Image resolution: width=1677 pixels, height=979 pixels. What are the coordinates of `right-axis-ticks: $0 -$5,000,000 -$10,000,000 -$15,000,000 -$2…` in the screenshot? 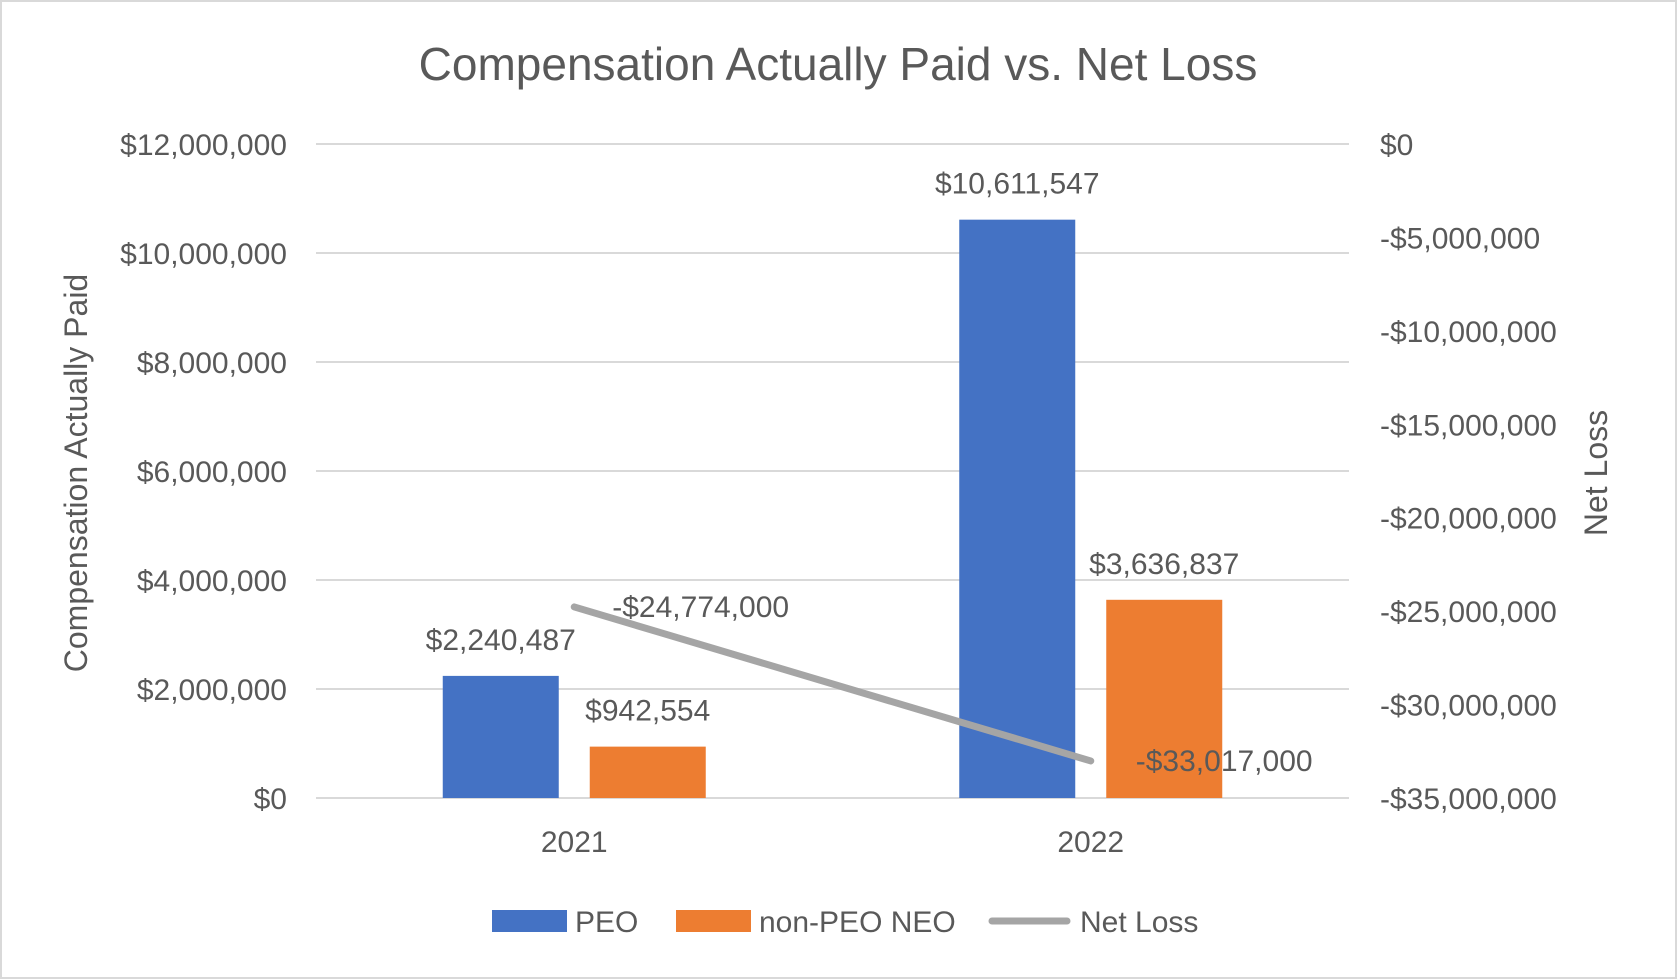 It's located at (1468, 472).